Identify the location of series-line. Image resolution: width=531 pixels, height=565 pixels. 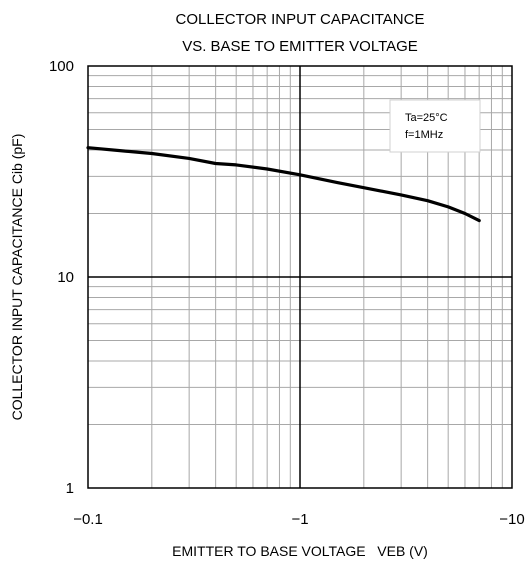
(283, 184).